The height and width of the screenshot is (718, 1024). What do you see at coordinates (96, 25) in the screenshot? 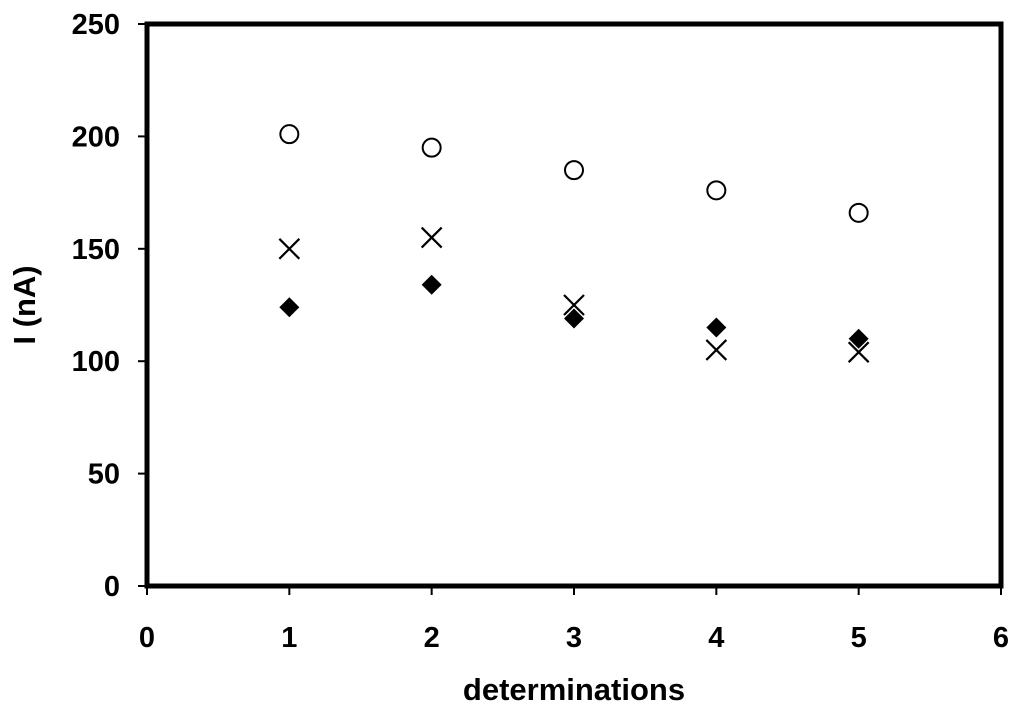
I see `y-tick-label: 250` at bounding box center [96, 25].